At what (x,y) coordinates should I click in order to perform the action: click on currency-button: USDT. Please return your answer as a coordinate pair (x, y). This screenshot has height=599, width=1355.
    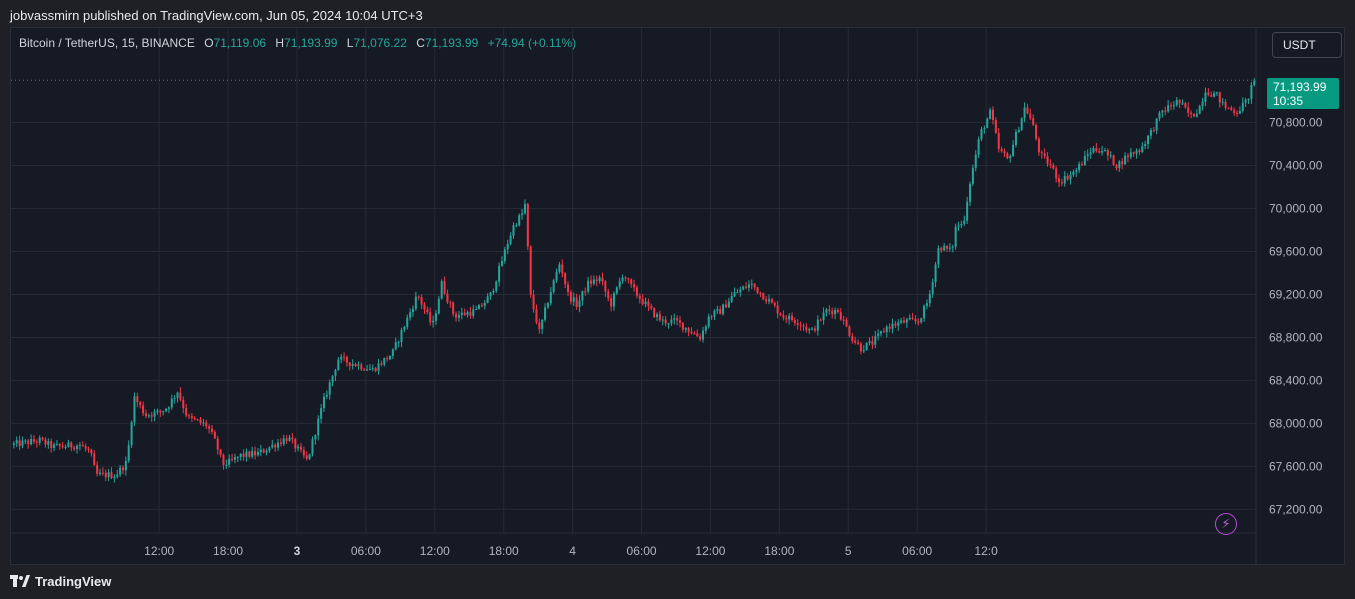
    Looking at the image, I should click on (1307, 45).